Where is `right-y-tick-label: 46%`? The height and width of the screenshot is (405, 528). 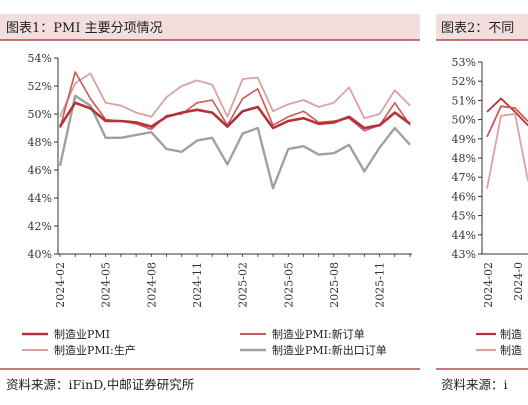 right-y-tick-label: 46% is located at coordinates (464, 196).